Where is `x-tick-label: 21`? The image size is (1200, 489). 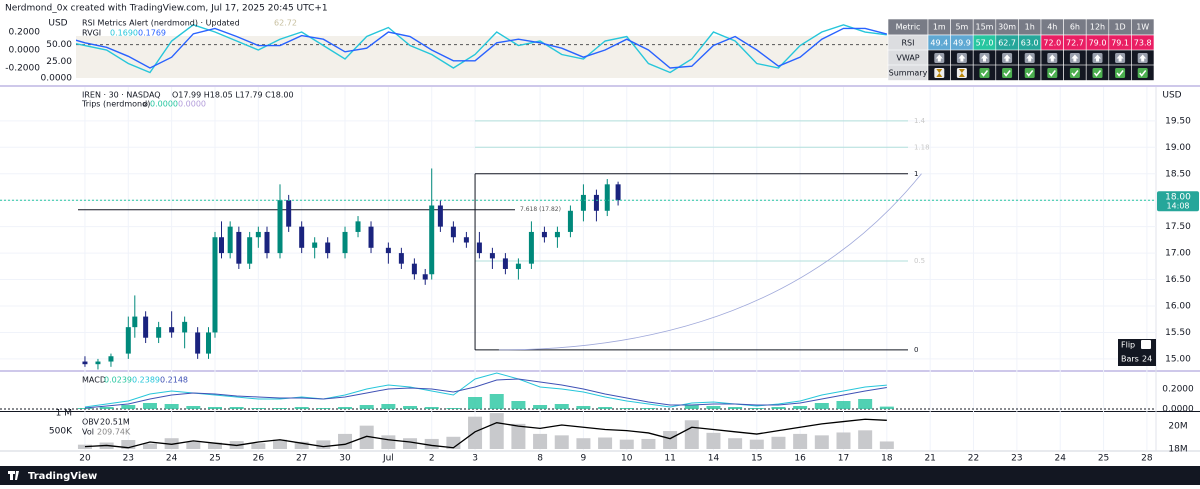 x-tick-label: 21 is located at coordinates (929, 459).